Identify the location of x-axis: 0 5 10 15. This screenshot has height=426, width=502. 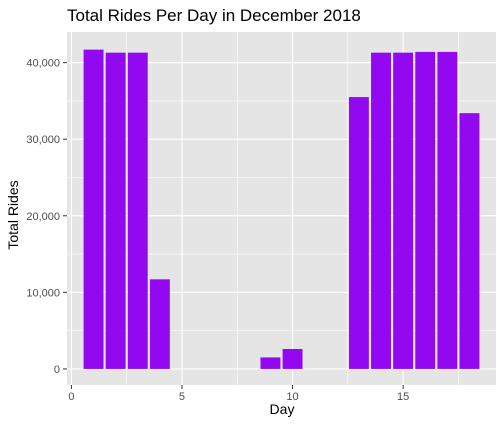
(238, 394).